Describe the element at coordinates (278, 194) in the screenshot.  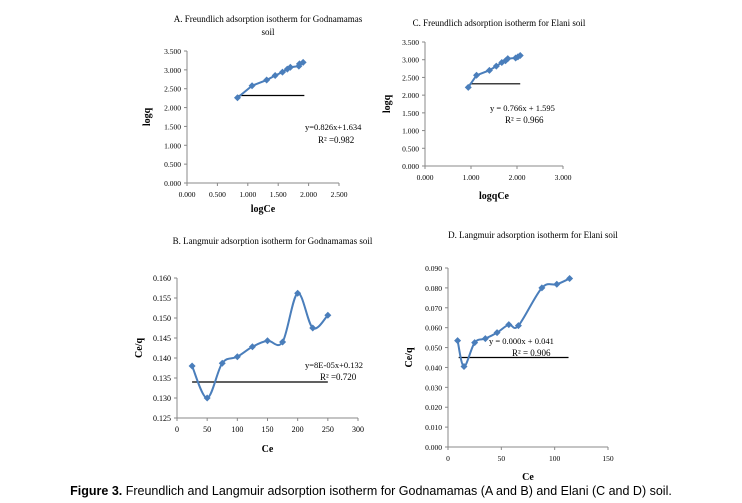
I see `x-tick-label: 1.500` at that location.